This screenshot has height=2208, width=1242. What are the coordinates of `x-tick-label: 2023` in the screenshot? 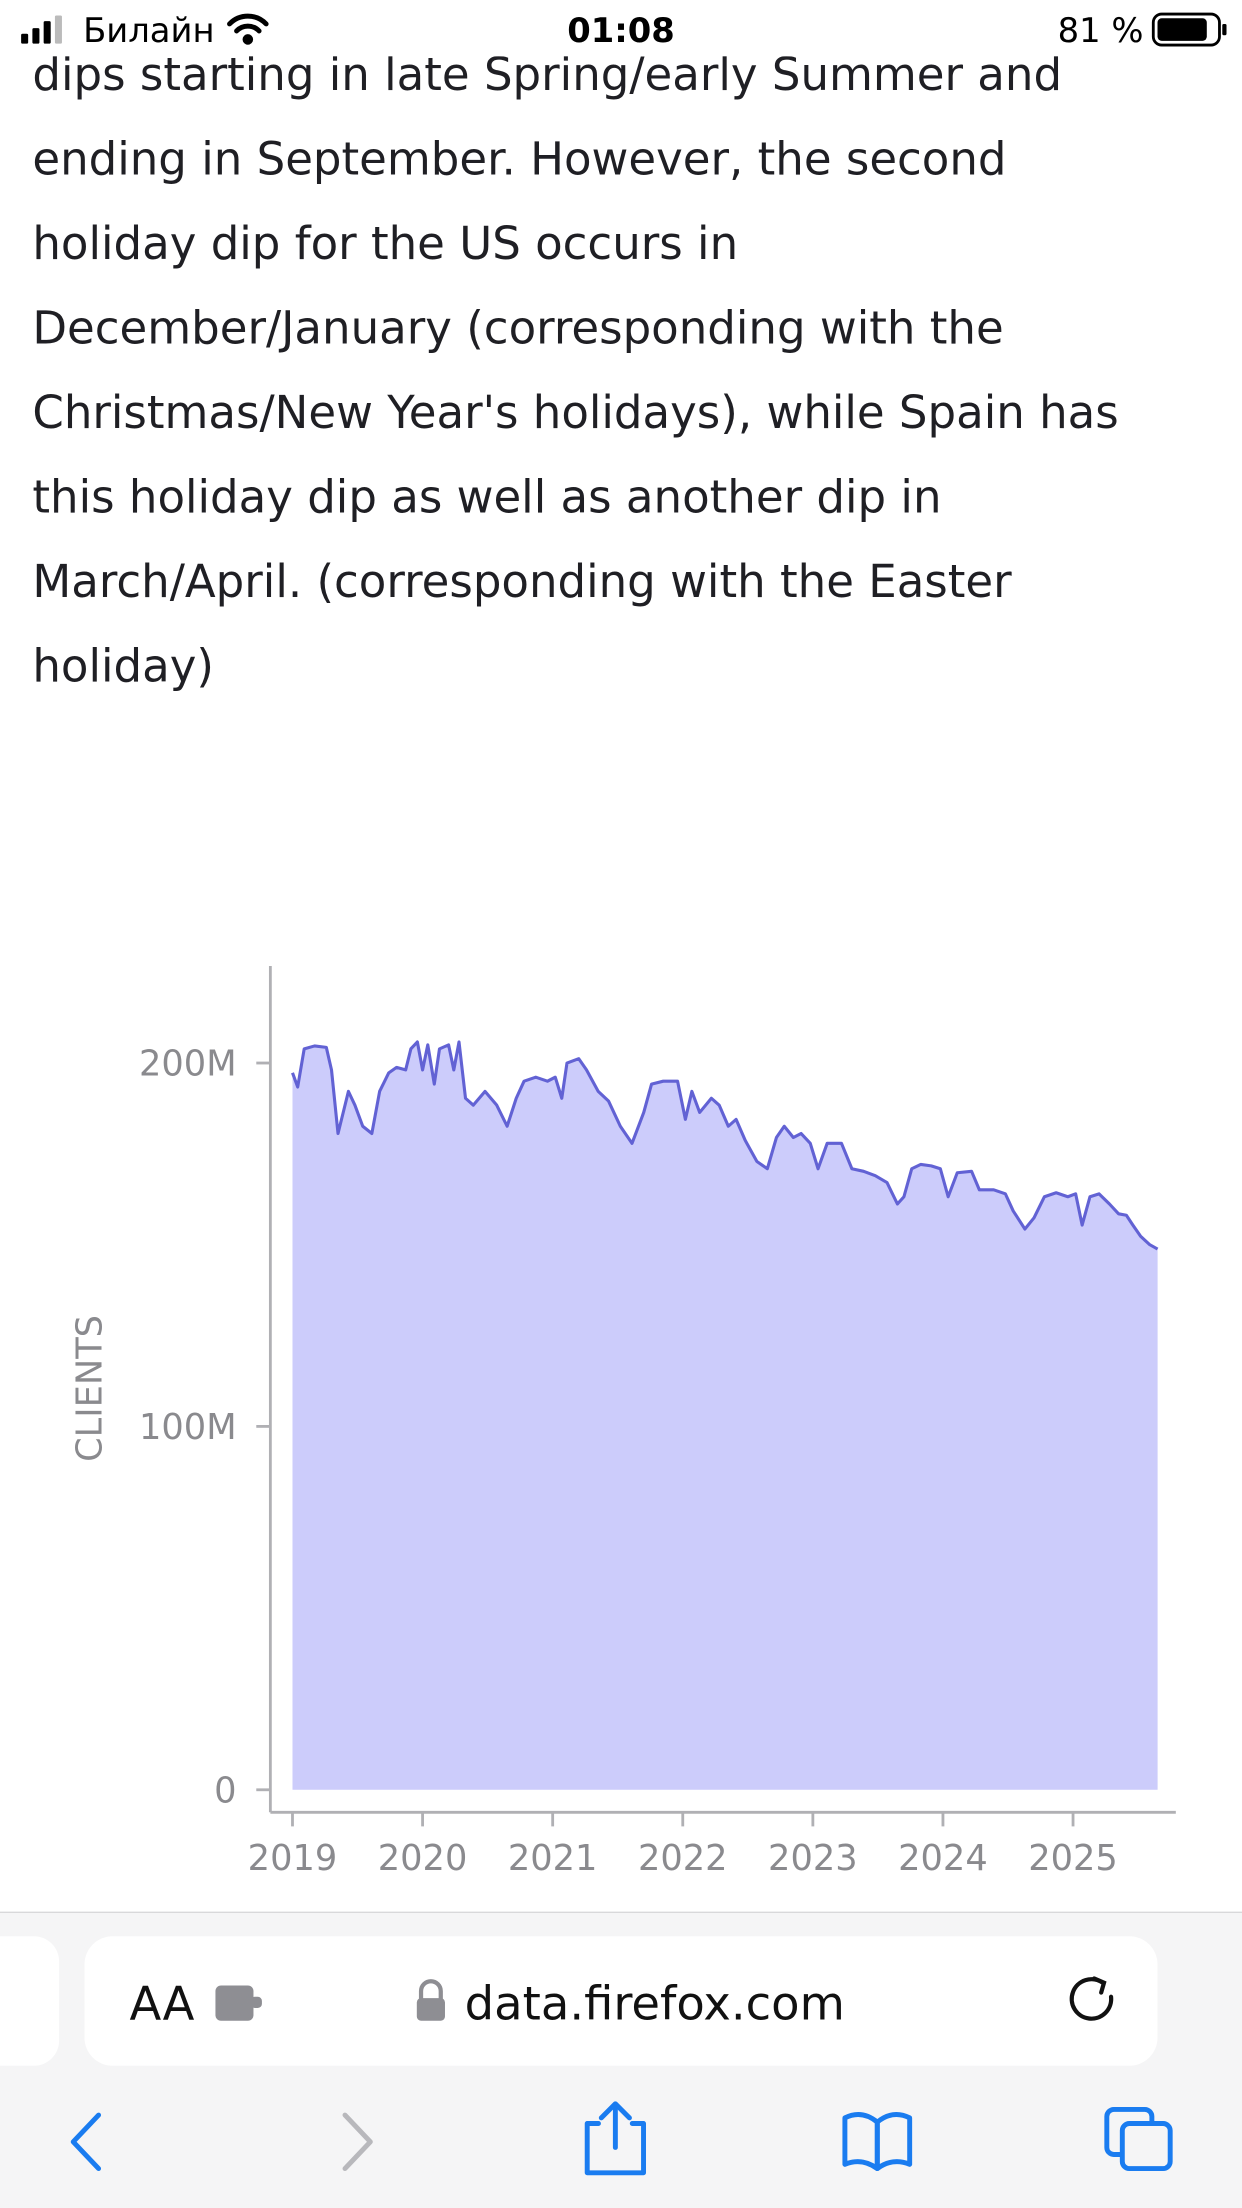 It's located at (813, 1858).